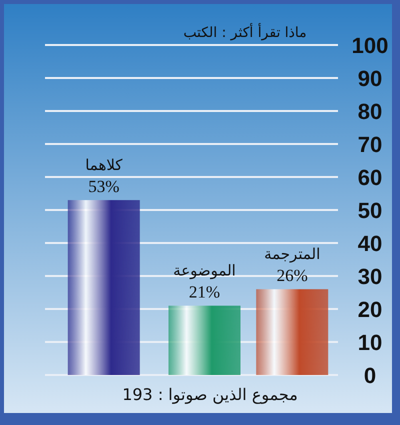 This screenshot has height=425, width=400. I want to click on y-tick-label: 80, so click(370, 111).